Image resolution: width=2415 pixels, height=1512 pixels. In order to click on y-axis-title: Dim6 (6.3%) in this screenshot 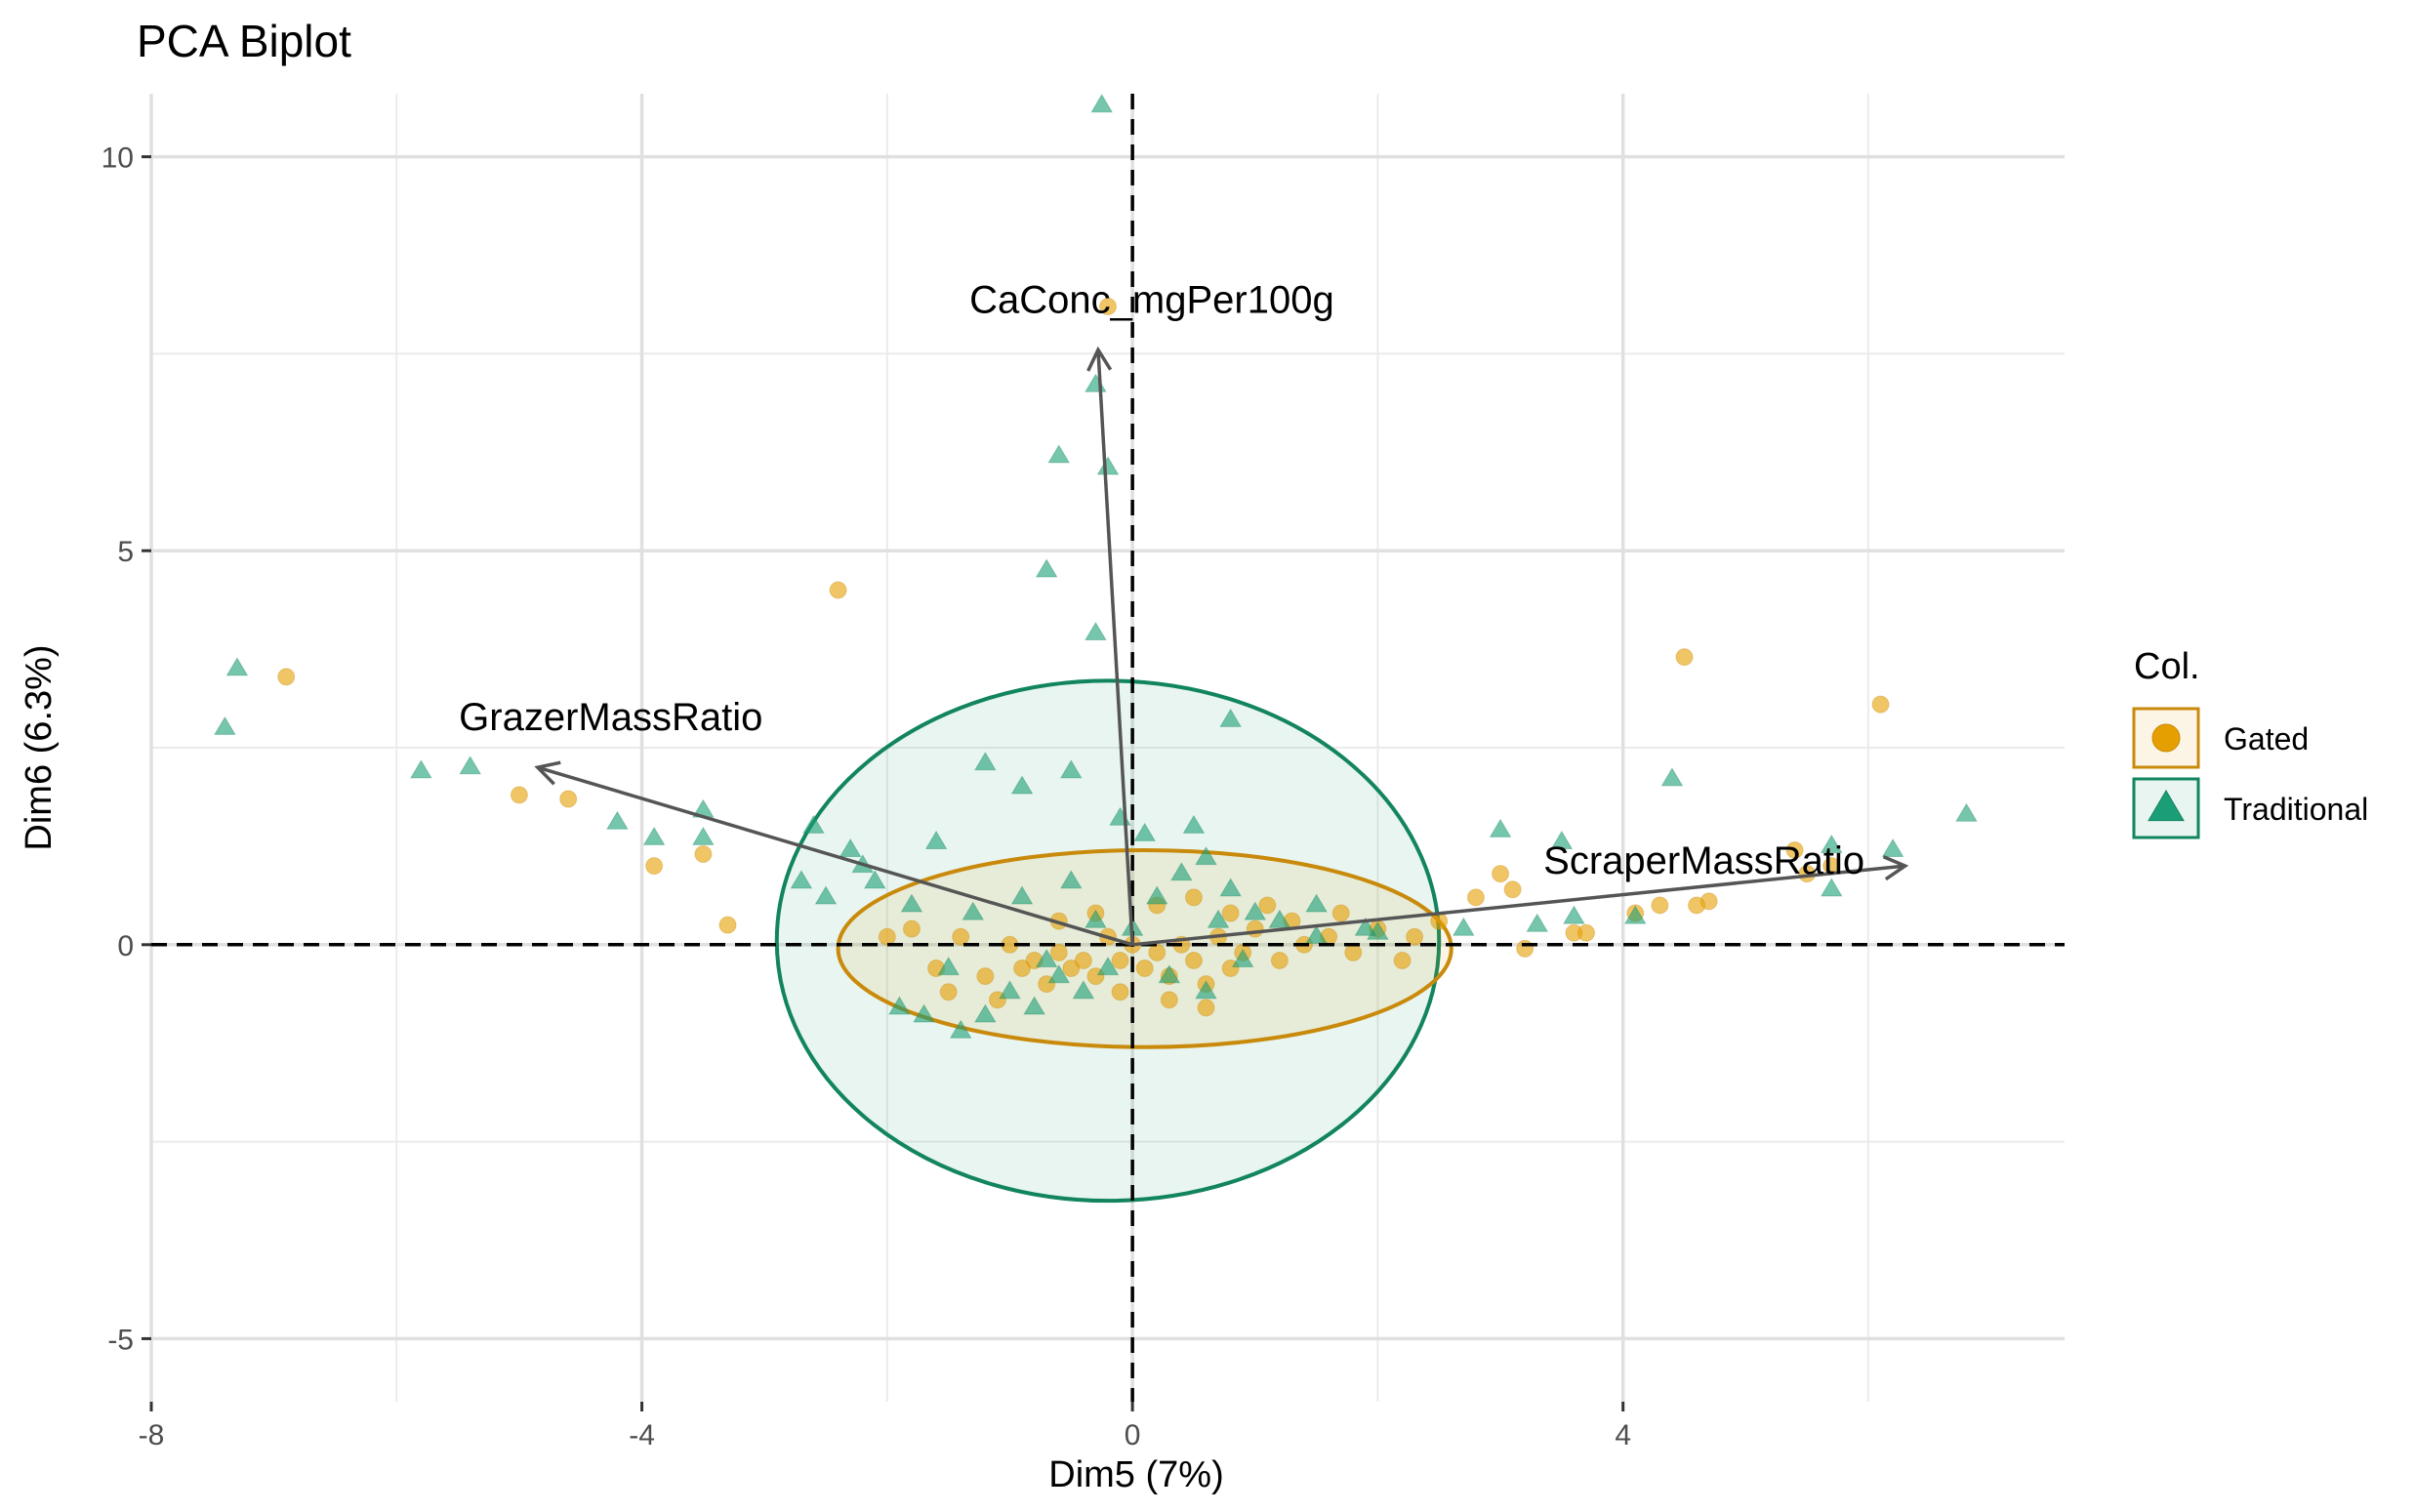, I will do `click(39, 747)`.